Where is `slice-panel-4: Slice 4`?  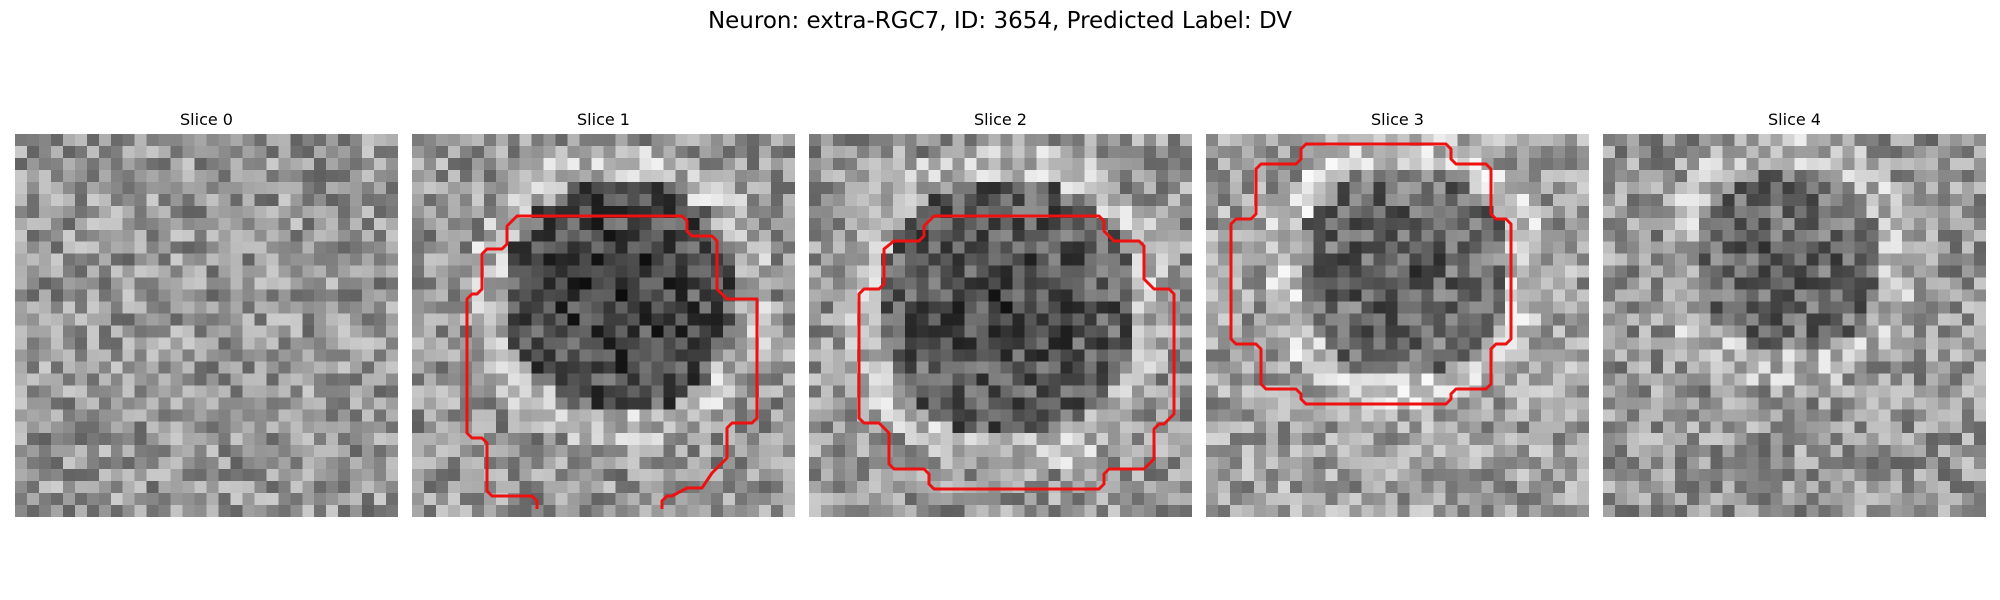 slice-panel-4: Slice 4 is located at coordinates (1794, 313).